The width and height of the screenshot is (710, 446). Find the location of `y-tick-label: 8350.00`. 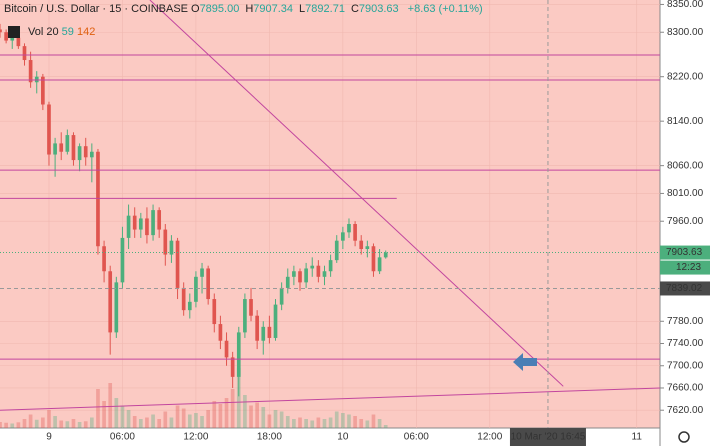

y-tick-label: 8350.00 is located at coordinates (685, 5).